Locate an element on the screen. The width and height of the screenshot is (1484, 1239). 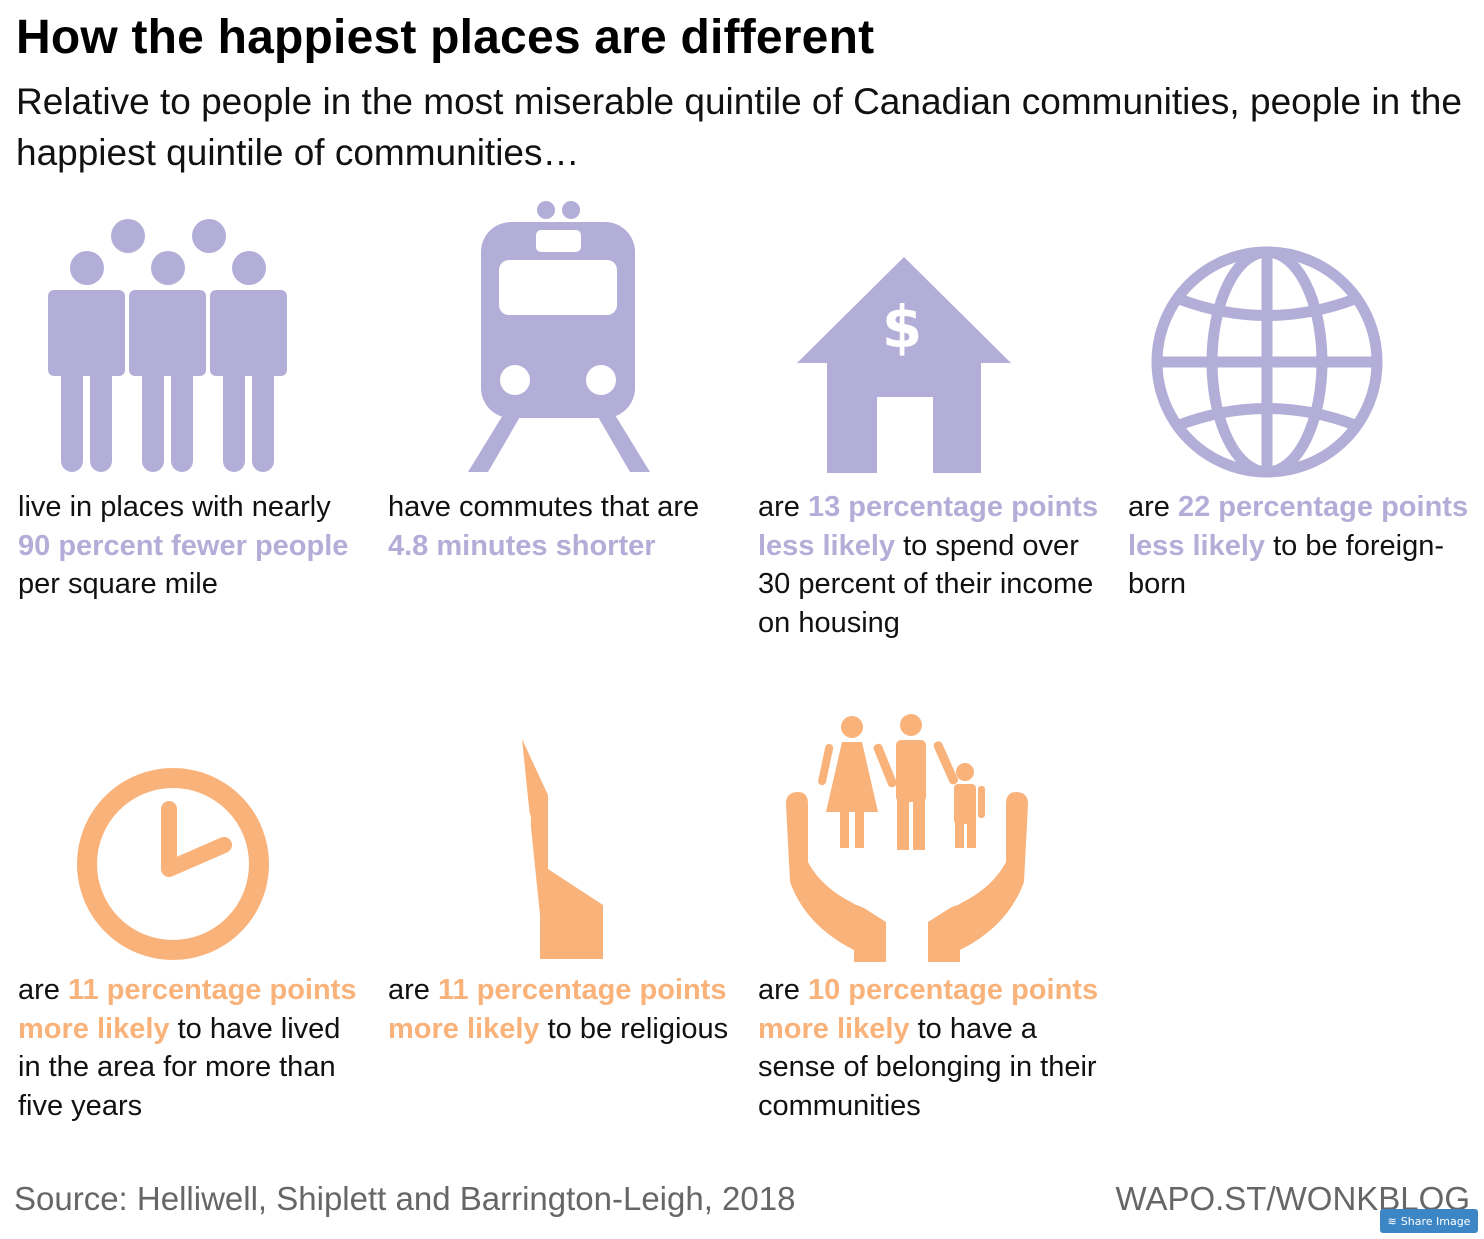
globe-icon is located at coordinates (1267, 362).